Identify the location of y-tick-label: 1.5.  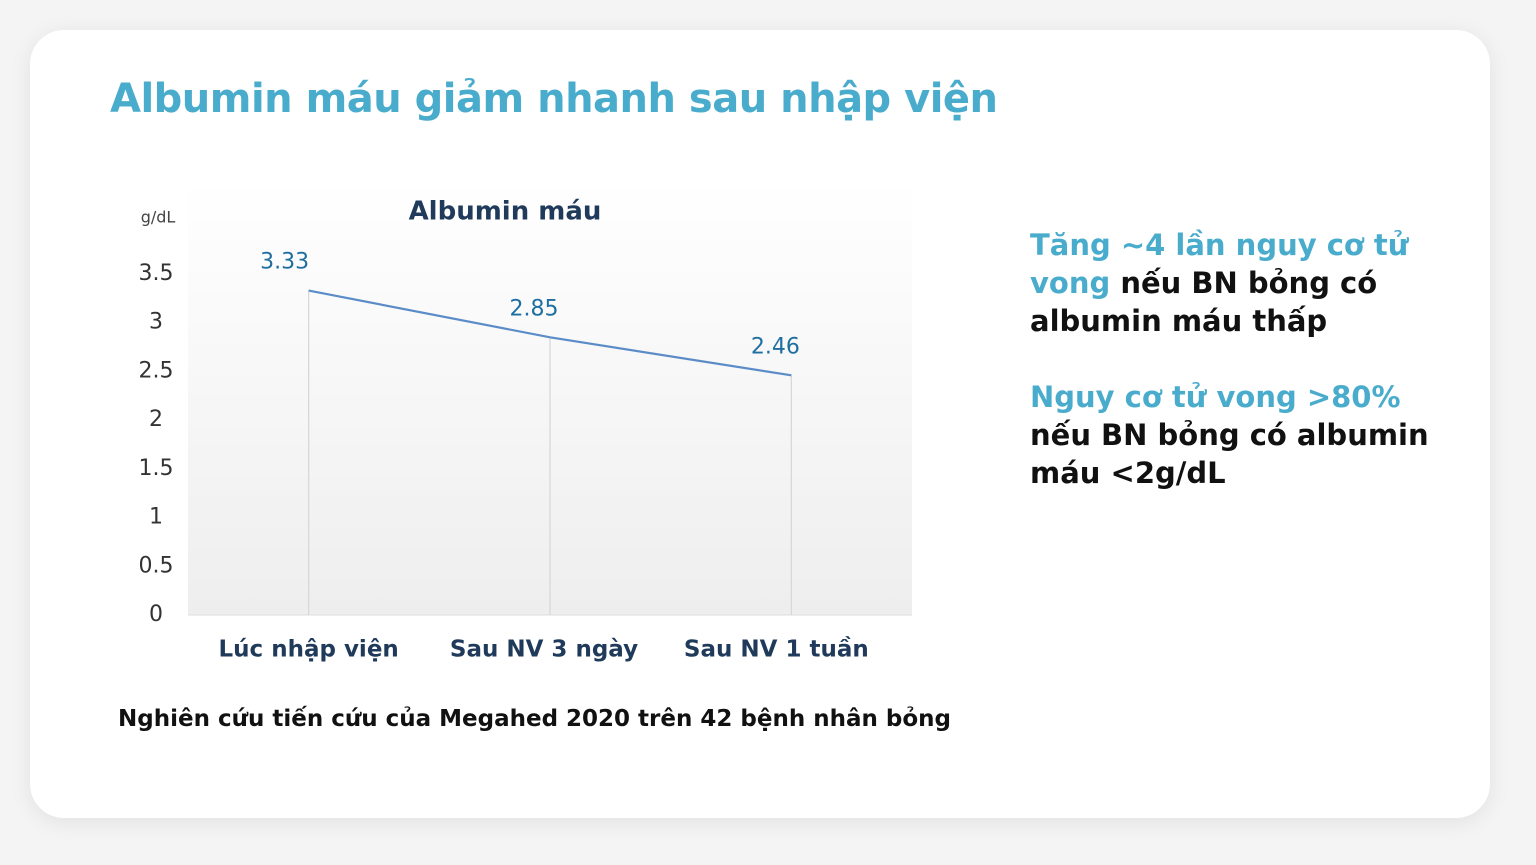
(156, 468).